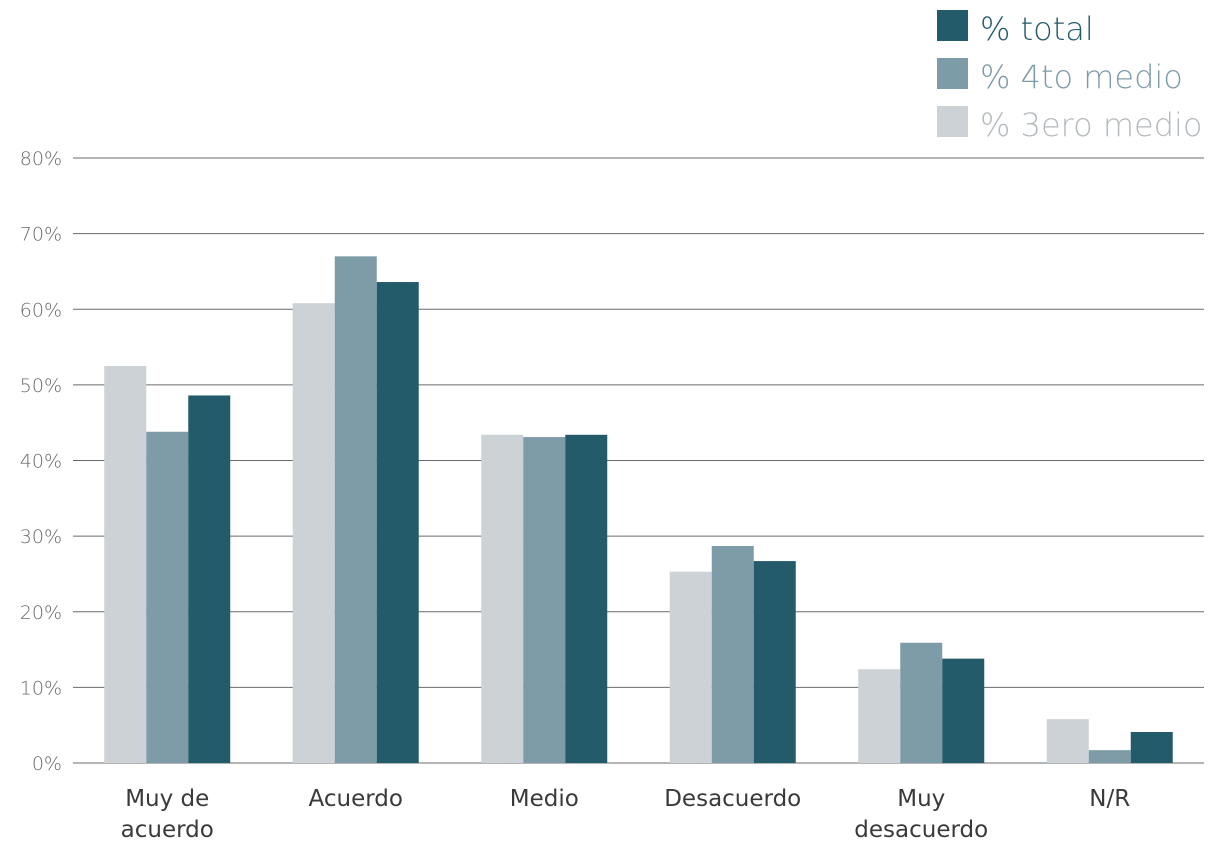 Image resolution: width=1222 pixels, height=847 pixels. What do you see at coordinates (544, 799) in the screenshot?
I see `x-category-label: Medio` at bounding box center [544, 799].